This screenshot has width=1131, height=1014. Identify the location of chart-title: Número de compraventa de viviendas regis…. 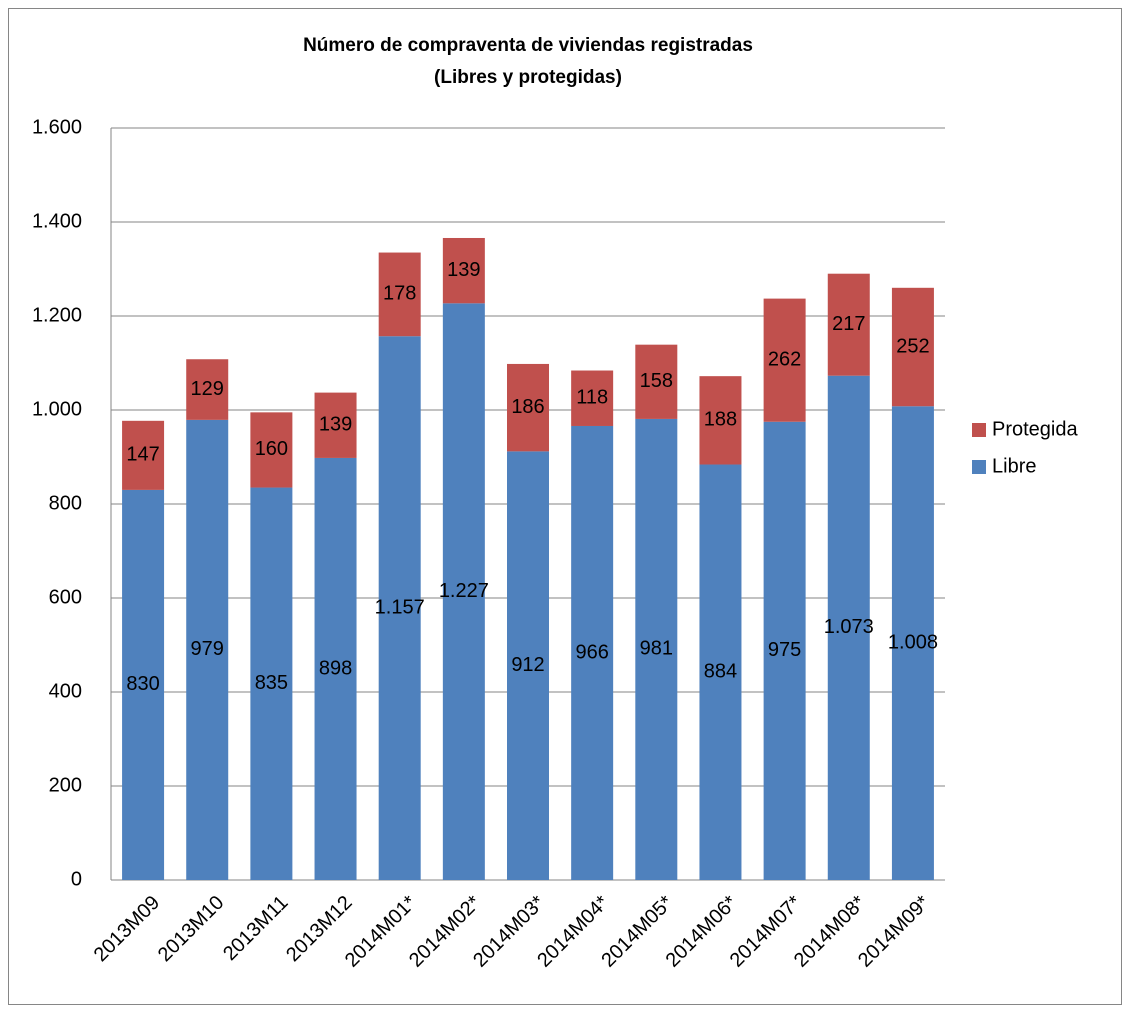
(528, 45).